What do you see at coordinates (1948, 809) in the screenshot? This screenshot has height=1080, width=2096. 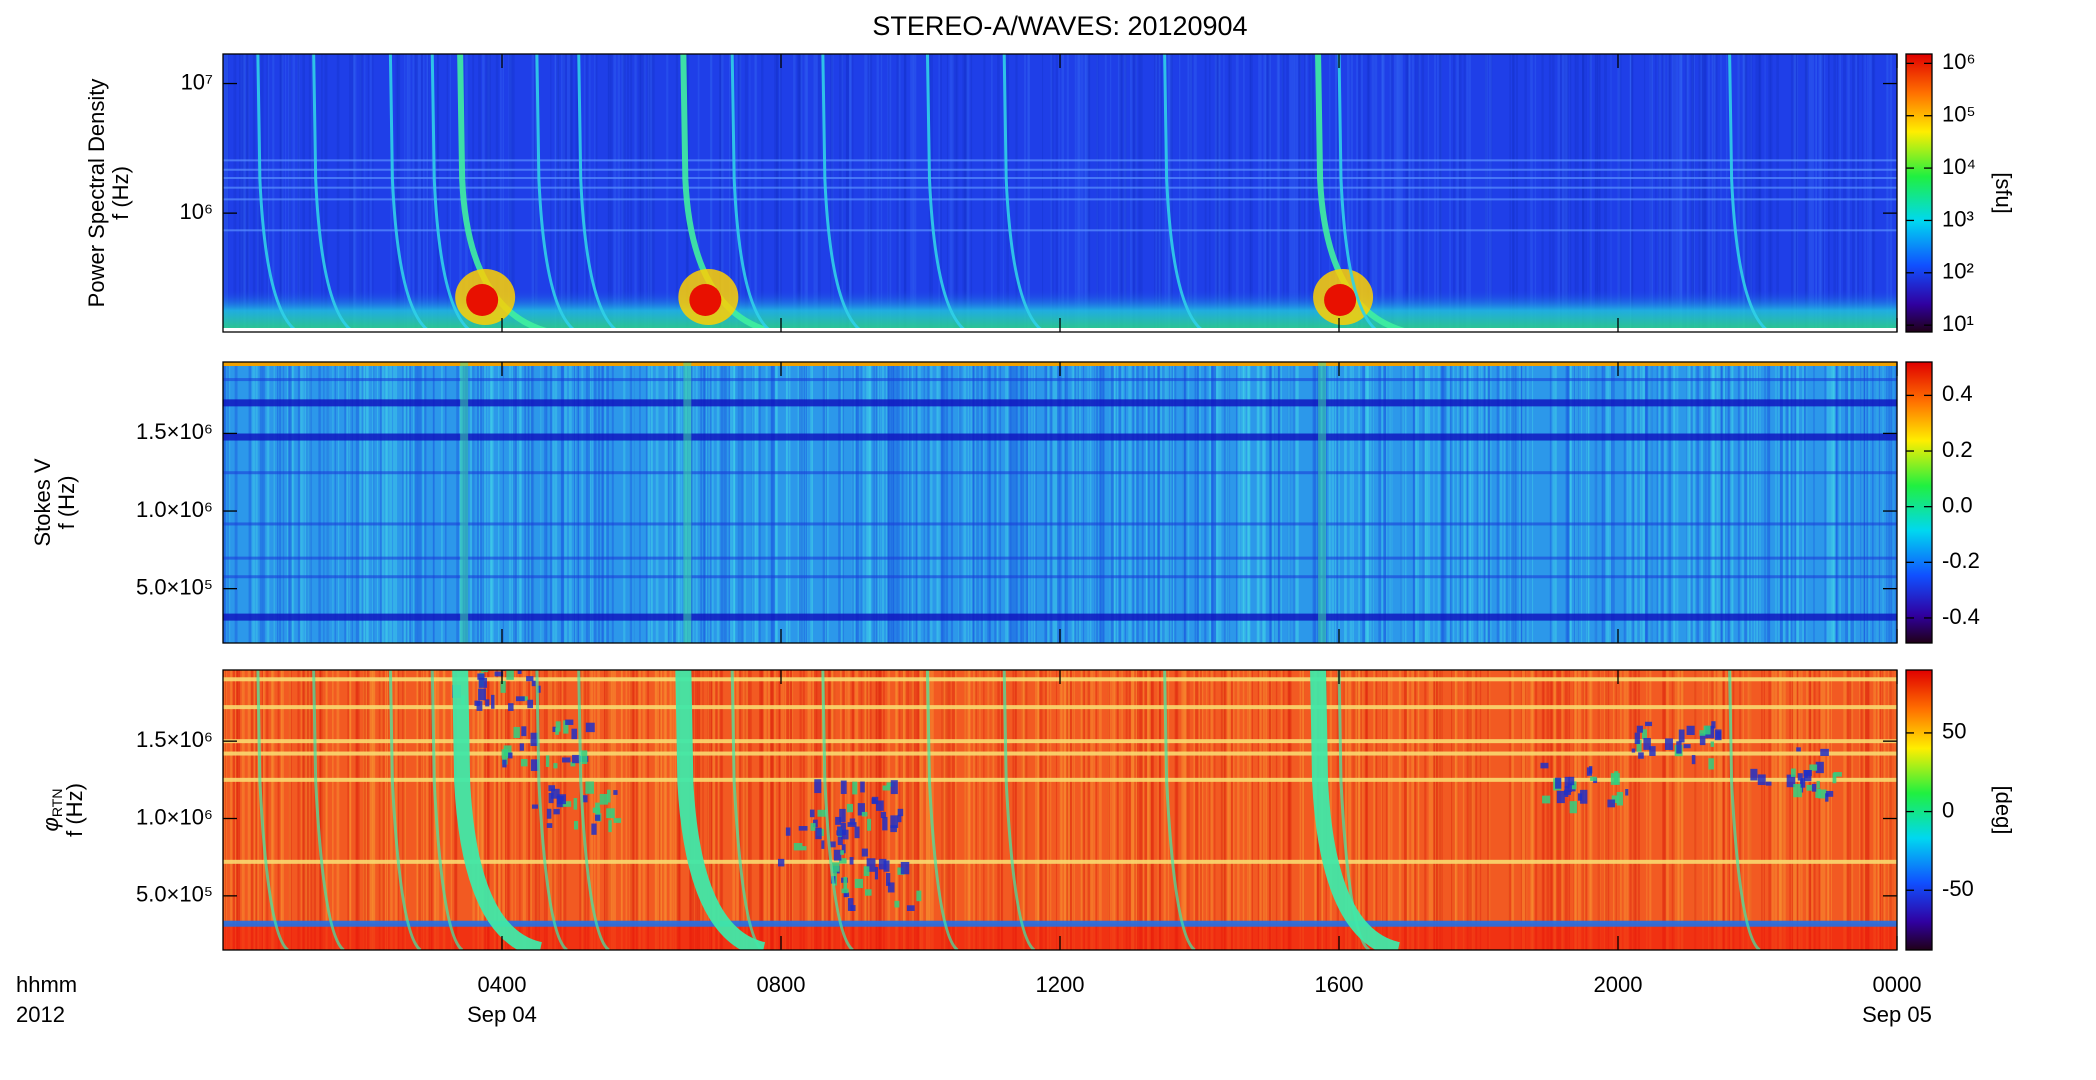 I see `colorbar-tick-label: 0` at bounding box center [1948, 809].